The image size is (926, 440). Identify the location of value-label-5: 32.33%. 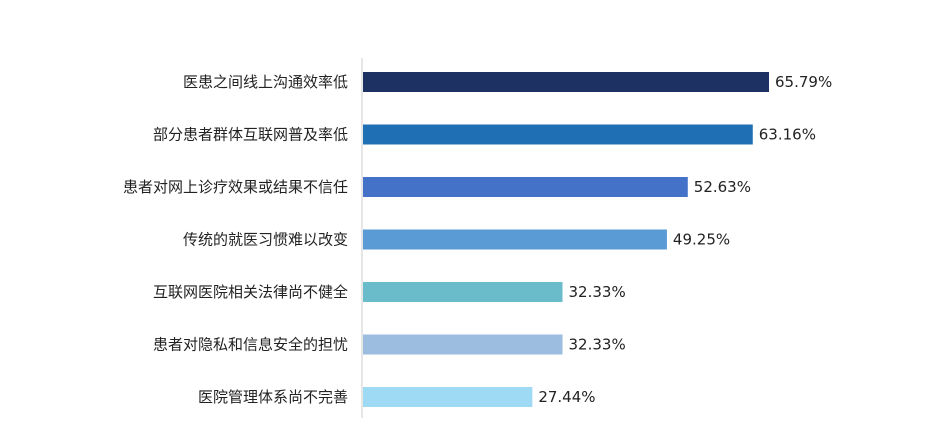
(597, 292).